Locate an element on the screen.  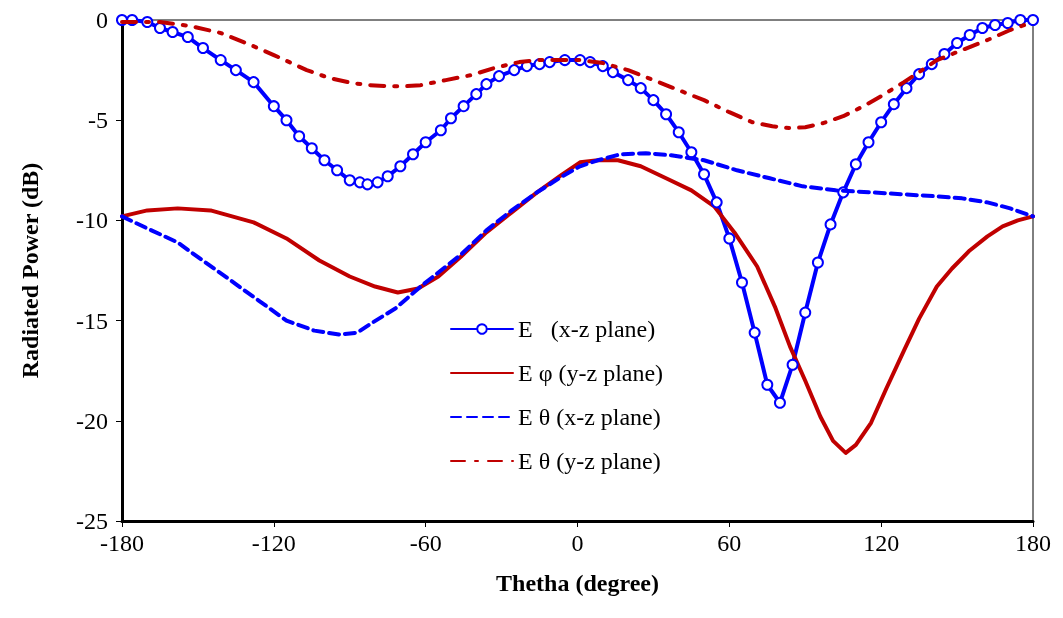
x-tick-label: -60 is located at coordinates (425, 543).